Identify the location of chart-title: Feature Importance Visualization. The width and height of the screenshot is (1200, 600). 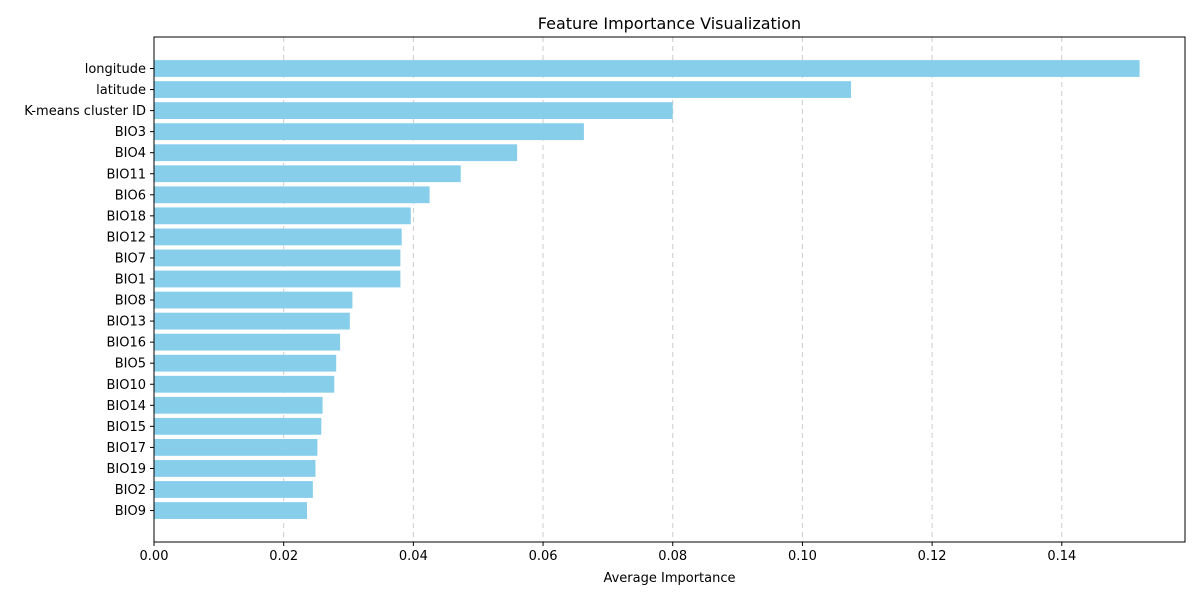
(669, 23).